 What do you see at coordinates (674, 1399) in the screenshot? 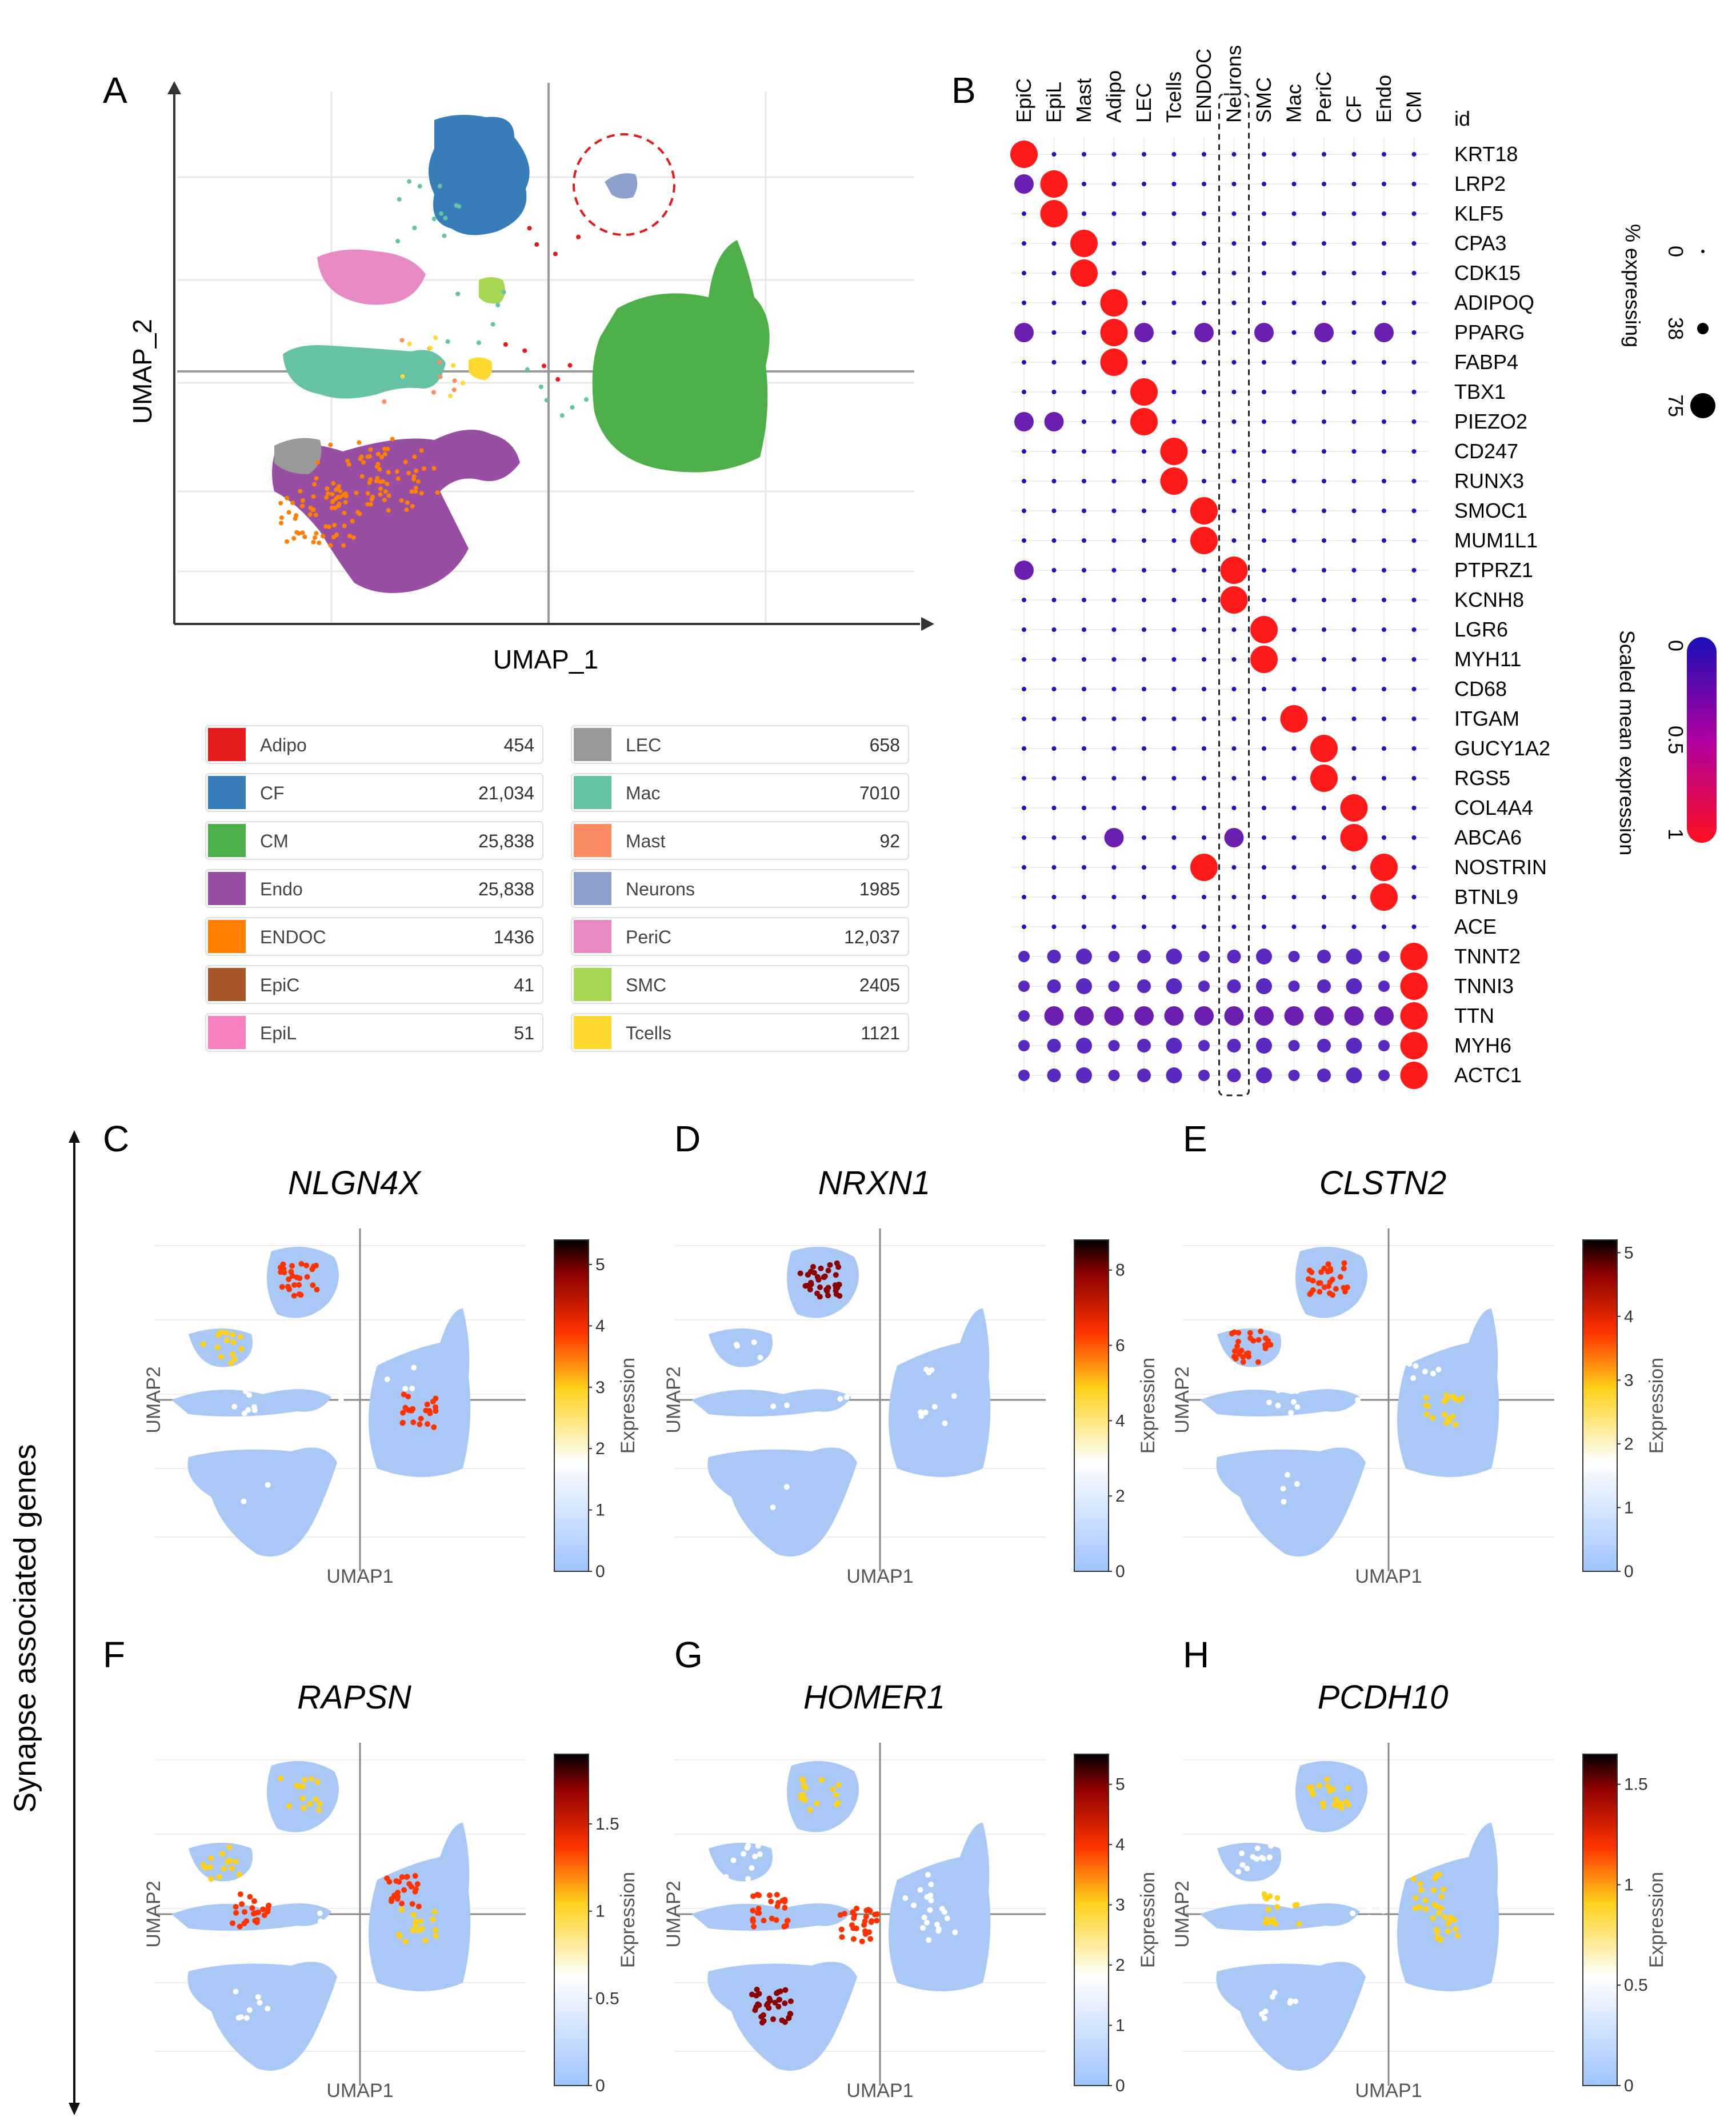
I see `y-axis-label: UMAP2` at bounding box center [674, 1399].